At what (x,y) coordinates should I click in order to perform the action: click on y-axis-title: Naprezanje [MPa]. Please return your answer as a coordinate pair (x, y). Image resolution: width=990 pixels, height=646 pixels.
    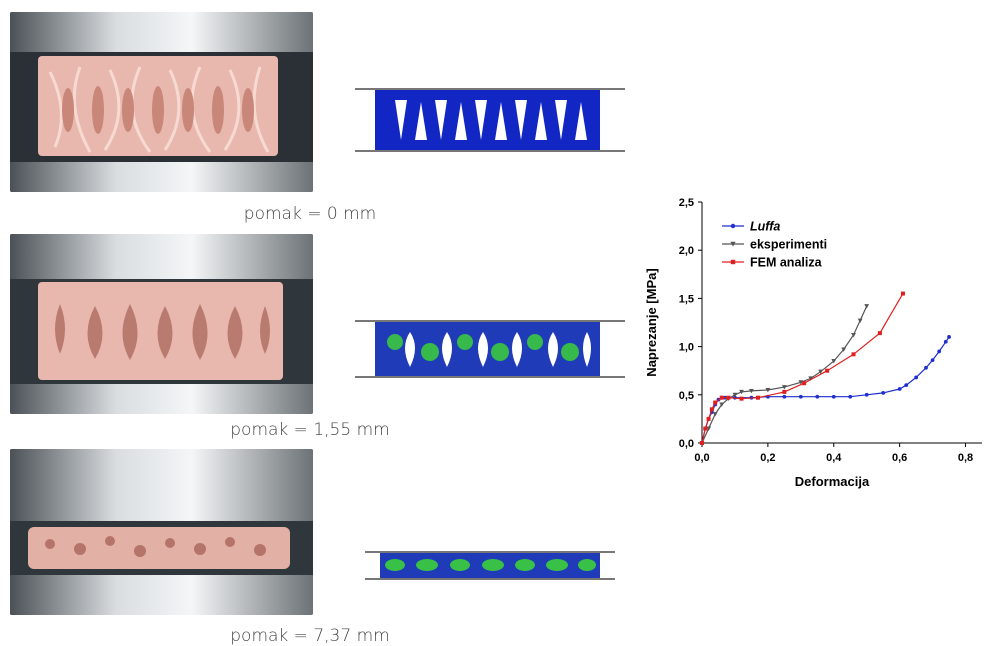
    Looking at the image, I should click on (651, 322).